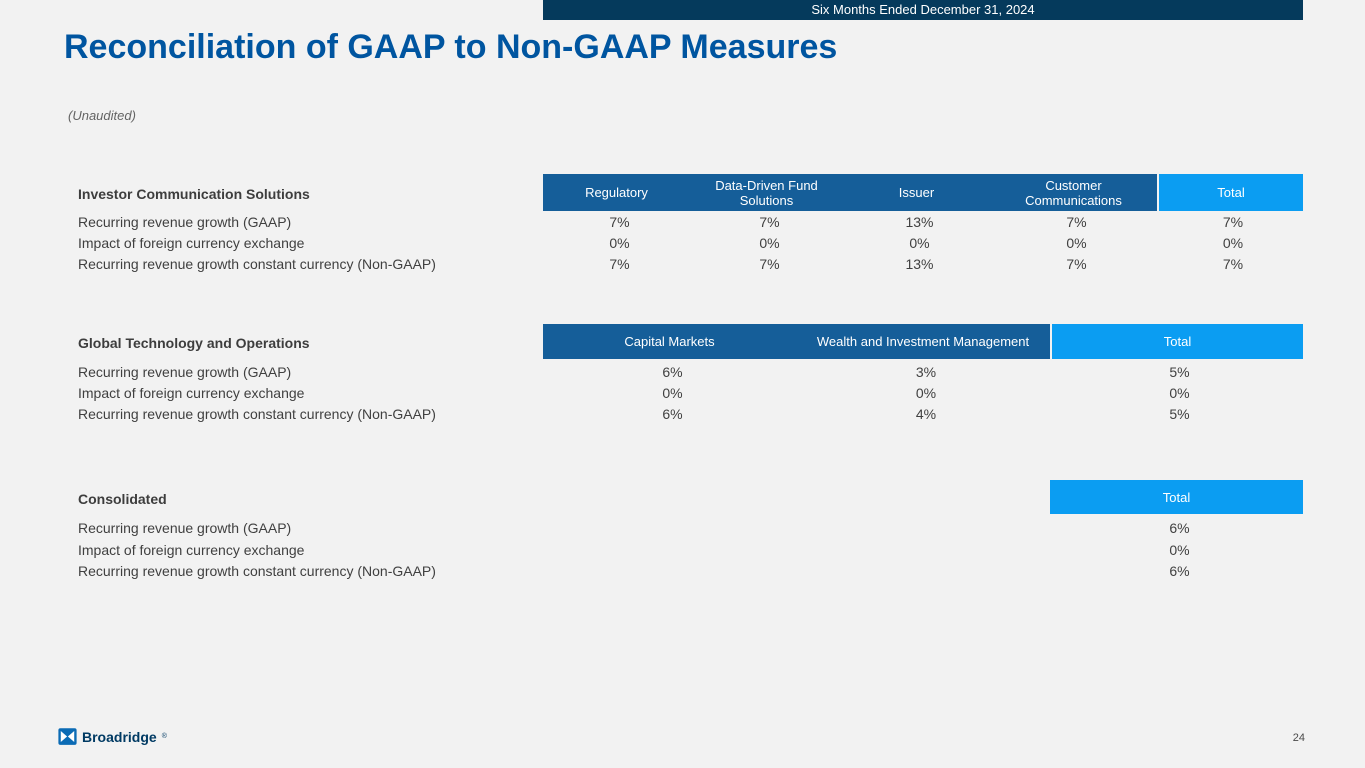 This screenshot has height=768, width=1365. I want to click on broadridge-logo-icon, so click(67, 736).